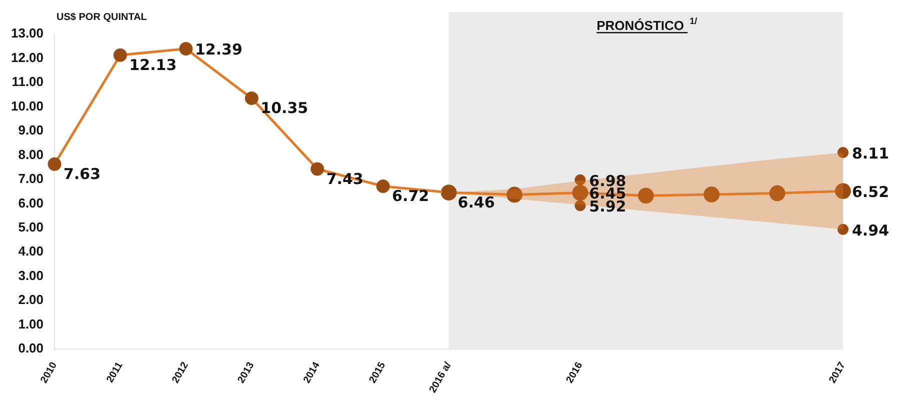 This screenshot has width=906, height=407. I want to click on data-label: 12.39, so click(218, 49).